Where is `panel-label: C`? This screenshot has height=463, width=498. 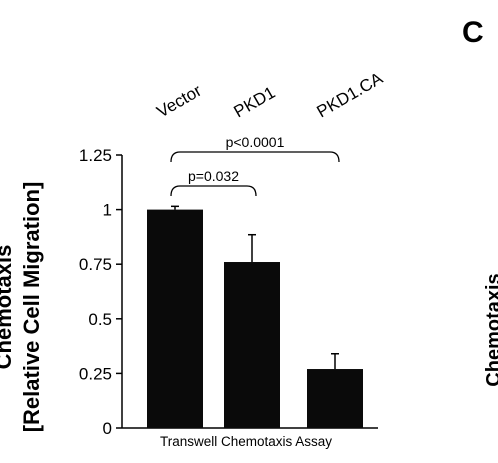 panel-label: C is located at coordinates (473, 32).